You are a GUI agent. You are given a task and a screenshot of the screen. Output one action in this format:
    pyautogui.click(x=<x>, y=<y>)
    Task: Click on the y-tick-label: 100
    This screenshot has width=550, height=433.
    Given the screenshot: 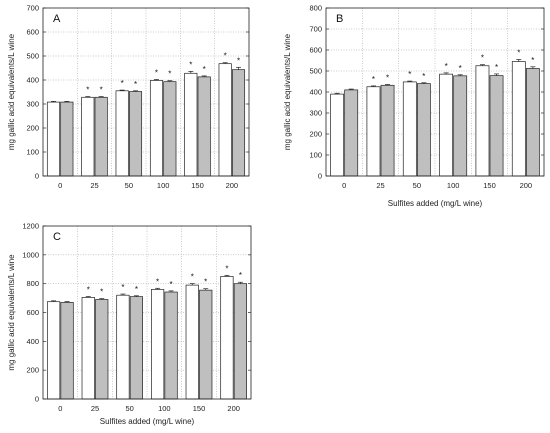 What is the action you would take?
    pyautogui.click(x=32, y=152)
    